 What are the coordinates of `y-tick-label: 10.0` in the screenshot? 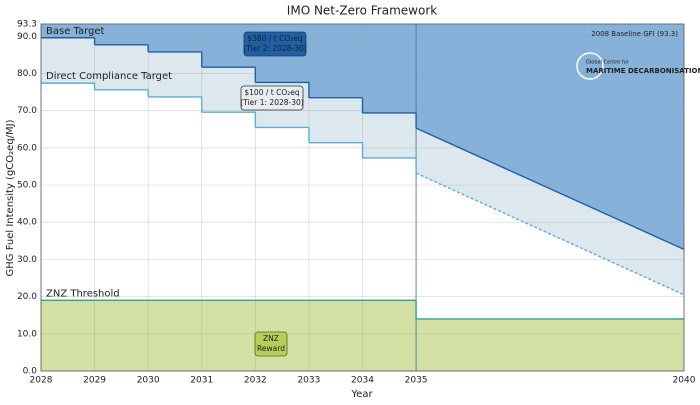 It's located at (27, 334).